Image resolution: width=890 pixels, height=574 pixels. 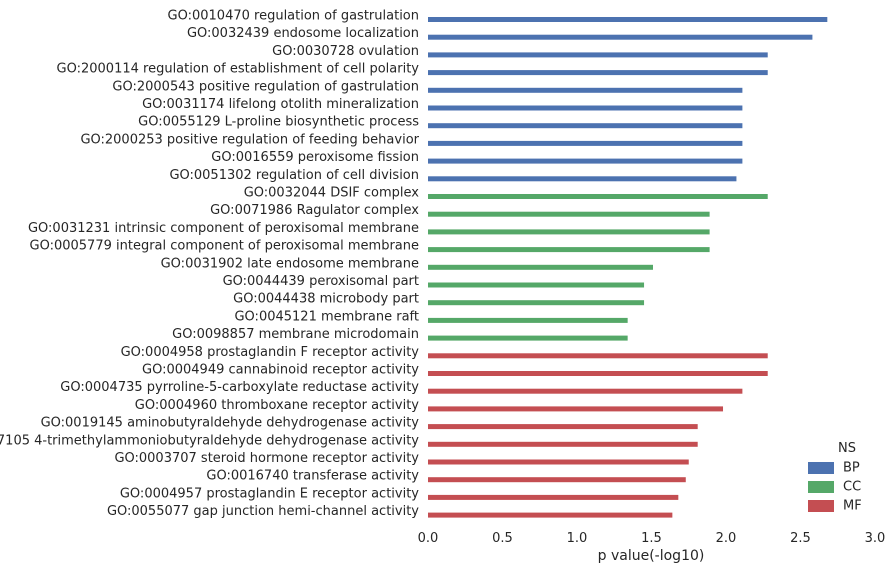 I want to click on legend-swatch-cc, so click(x=821, y=487).